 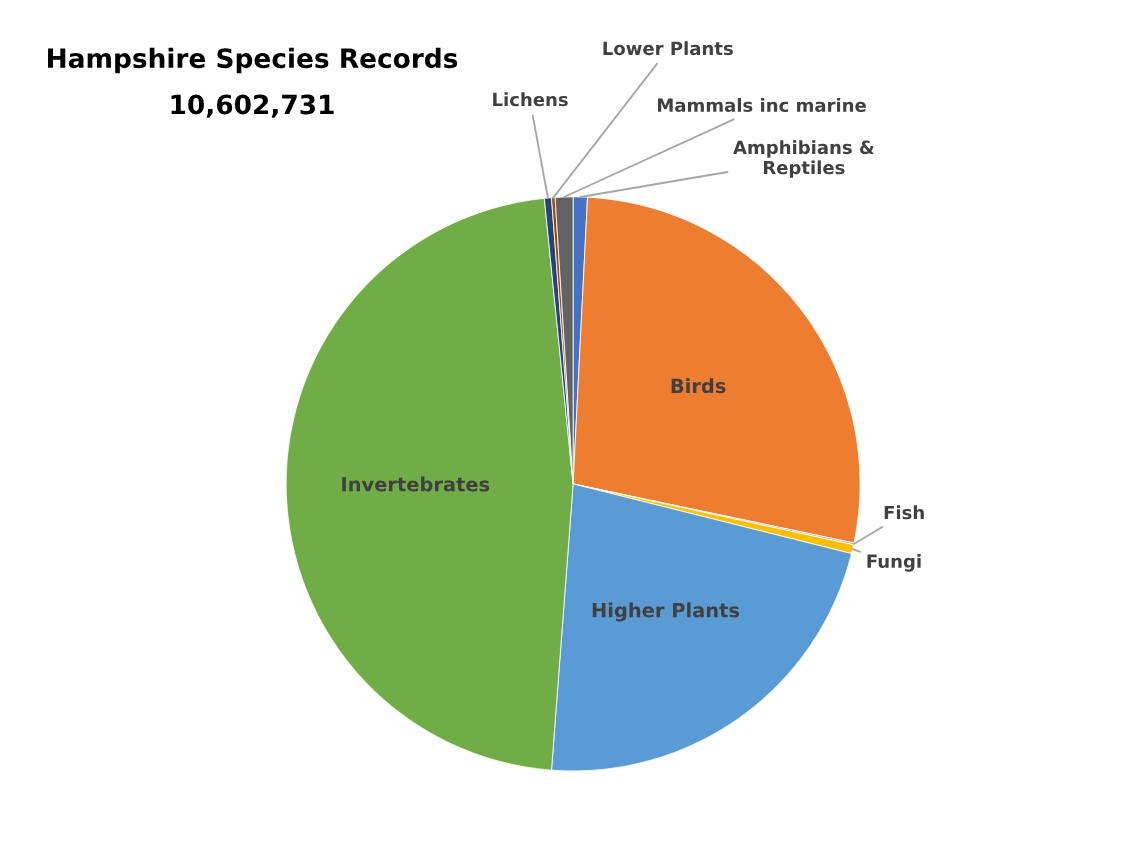 What do you see at coordinates (894, 563) in the screenshot?
I see `slice-label: Fungi` at bounding box center [894, 563].